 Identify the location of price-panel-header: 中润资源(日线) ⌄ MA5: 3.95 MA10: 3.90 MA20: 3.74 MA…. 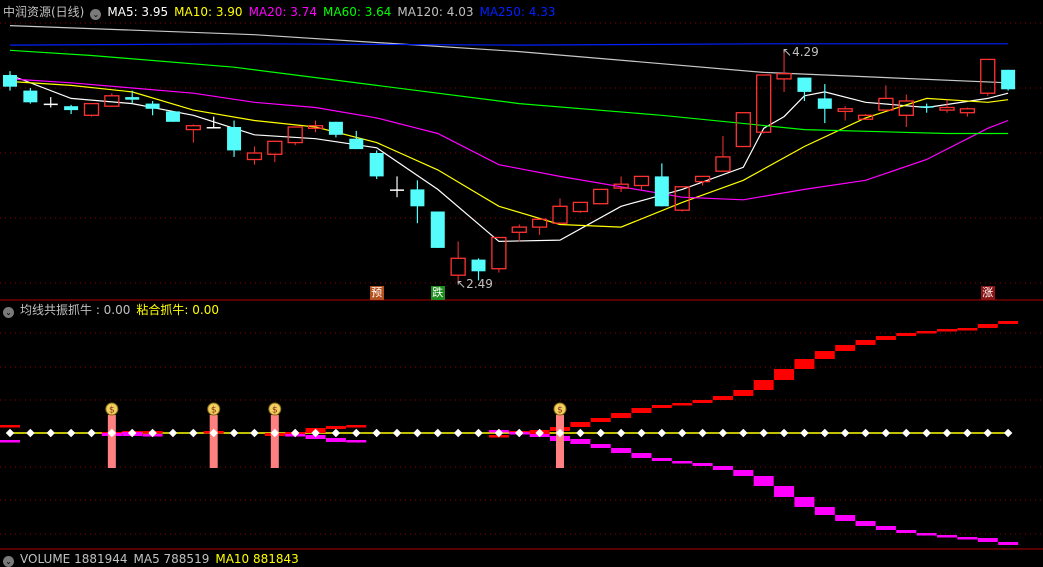
(285, 12).